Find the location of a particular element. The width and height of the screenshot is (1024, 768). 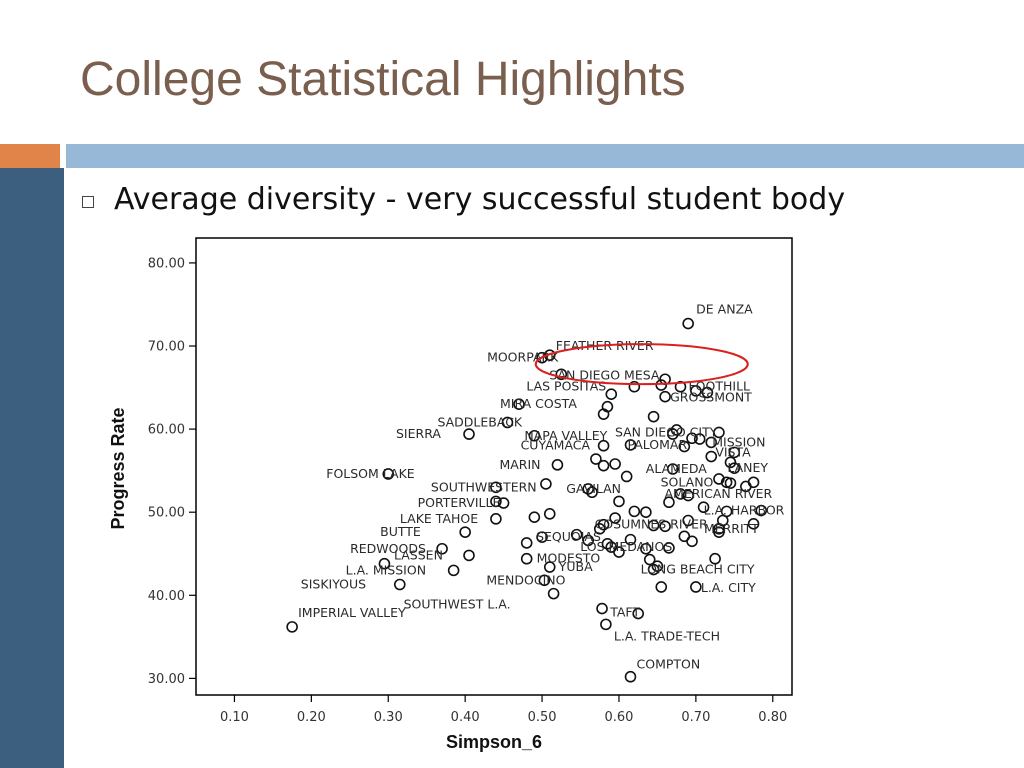

square-bullet-icon is located at coordinates (88, 201).